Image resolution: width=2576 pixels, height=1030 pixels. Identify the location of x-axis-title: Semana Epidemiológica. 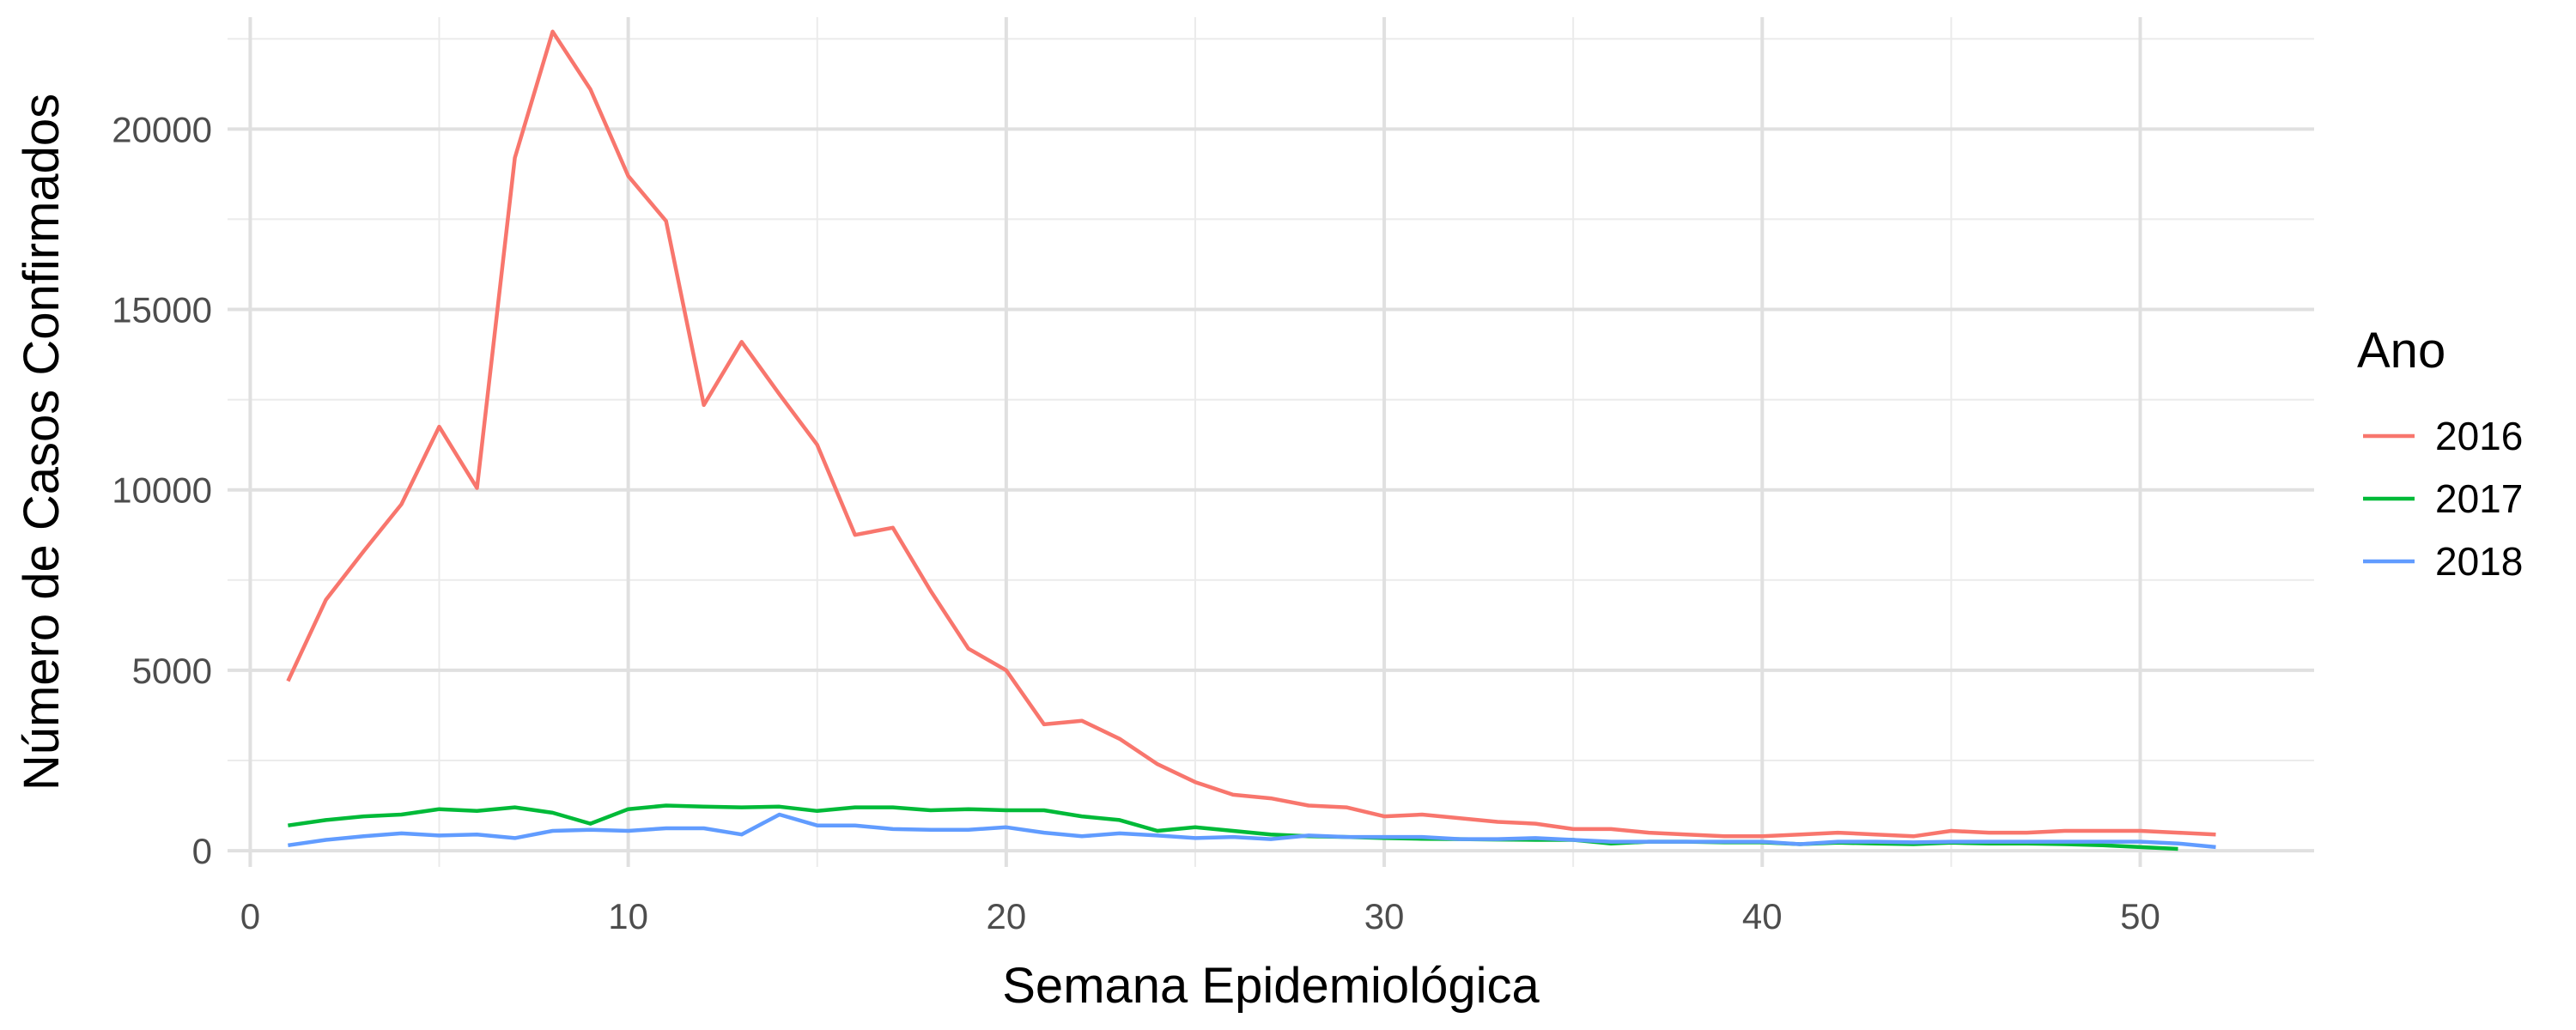
(1271, 986).